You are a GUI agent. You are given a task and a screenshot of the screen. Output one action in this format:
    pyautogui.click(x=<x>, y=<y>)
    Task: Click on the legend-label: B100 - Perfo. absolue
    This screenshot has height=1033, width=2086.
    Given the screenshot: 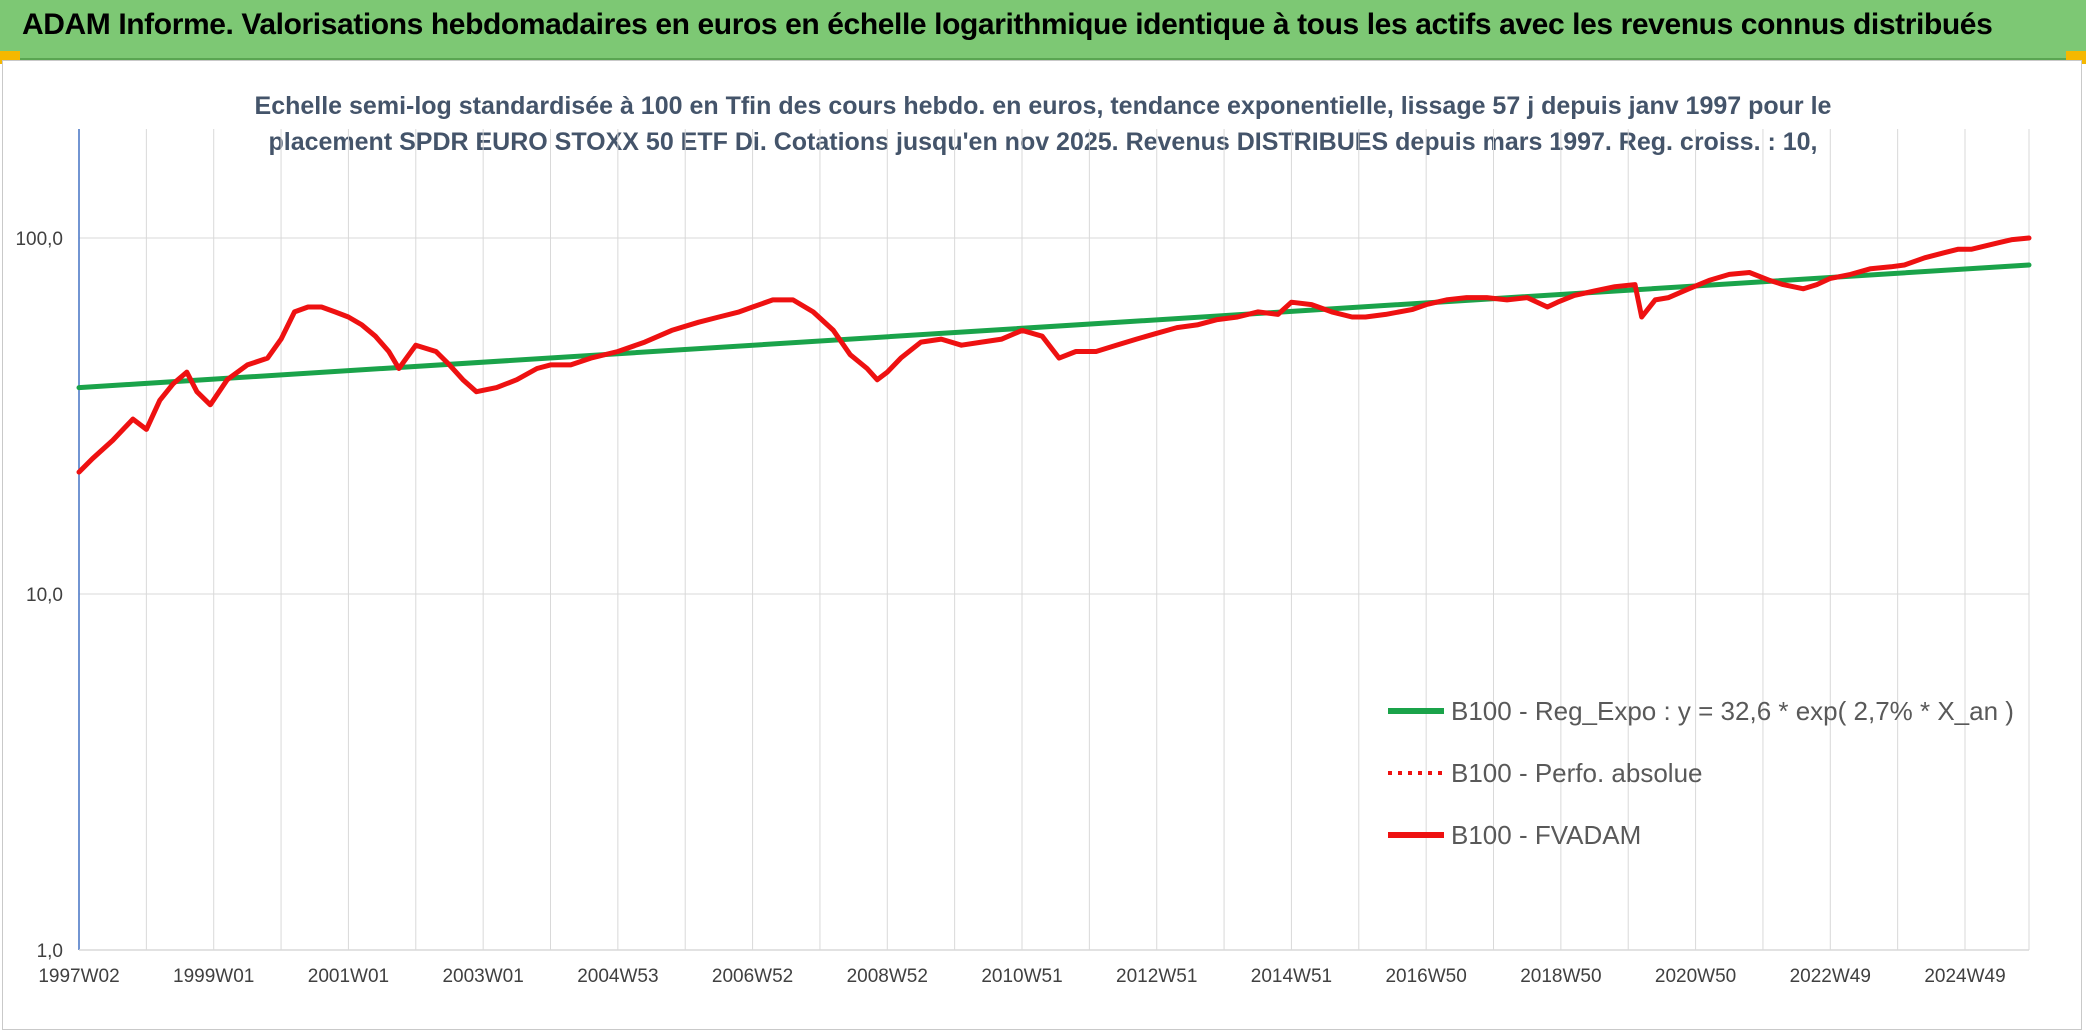 What is the action you would take?
    pyautogui.click(x=1577, y=773)
    